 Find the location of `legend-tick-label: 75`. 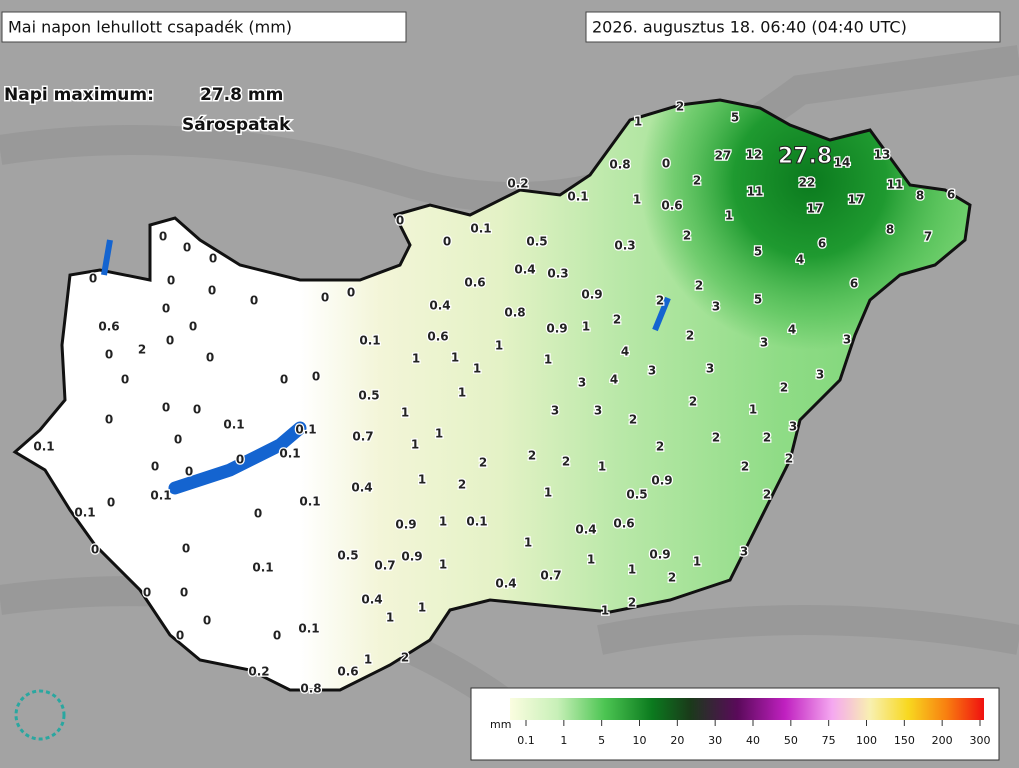

legend-tick-label: 75 is located at coordinates (829, 740).